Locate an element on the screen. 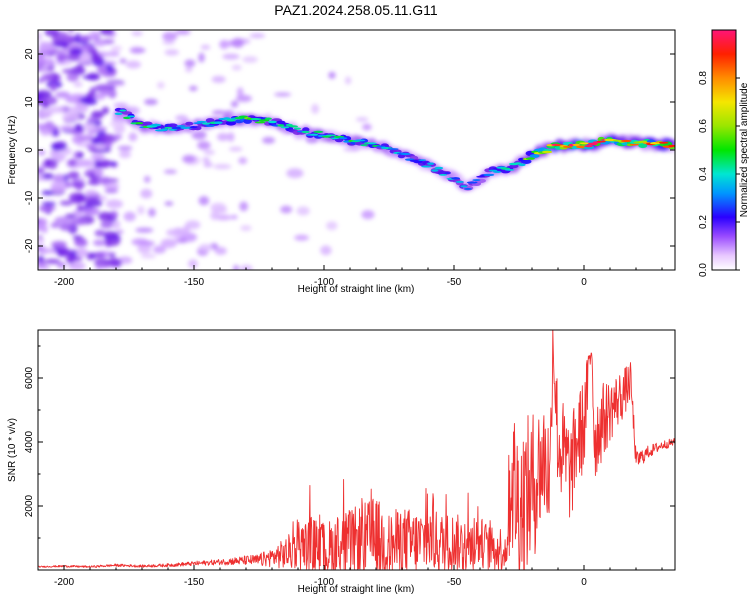 The image size is (750, 600). colorbar-ticks: 0.0 0.2 0.4 0.6 0.8 is located at coordinates (719, 174).